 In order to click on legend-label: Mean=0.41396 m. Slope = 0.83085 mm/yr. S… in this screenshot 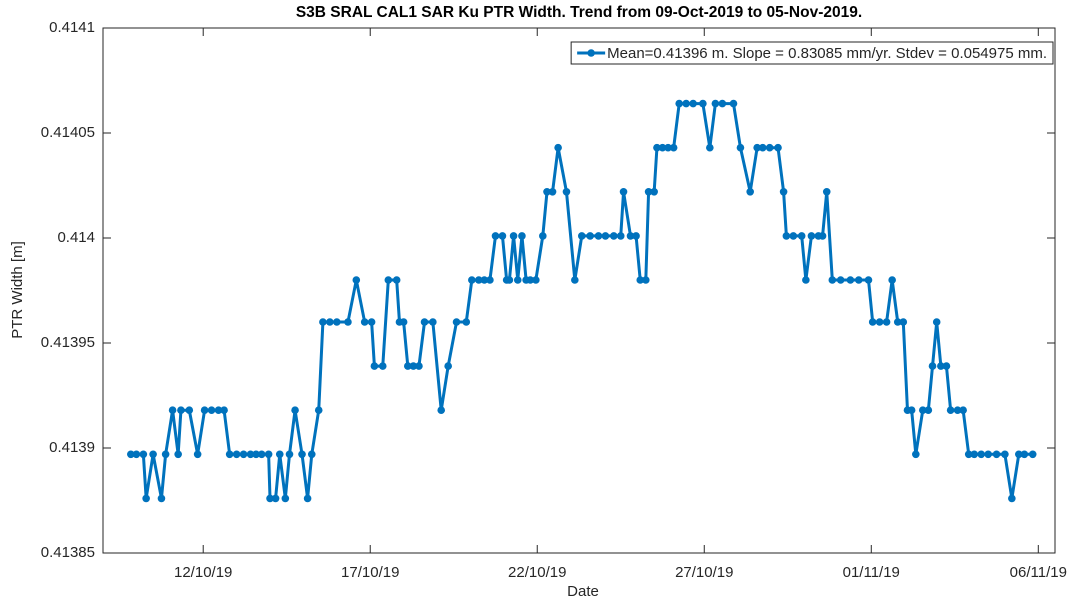, I will do `click(827, 53)`.